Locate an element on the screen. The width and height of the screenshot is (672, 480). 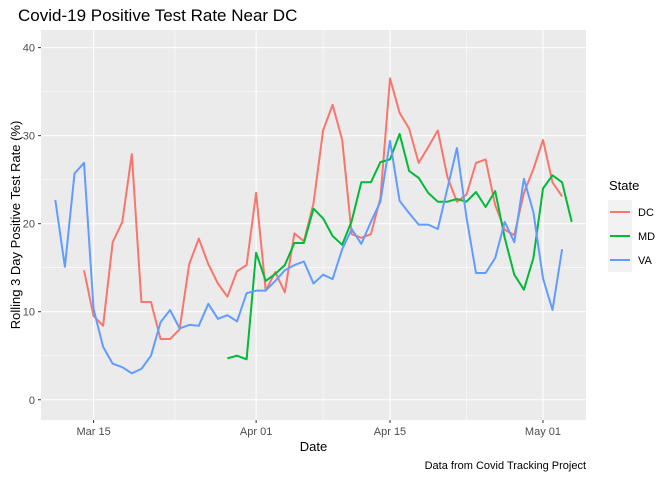
legend-label-dc: DC is located at coordinates (646, 213).